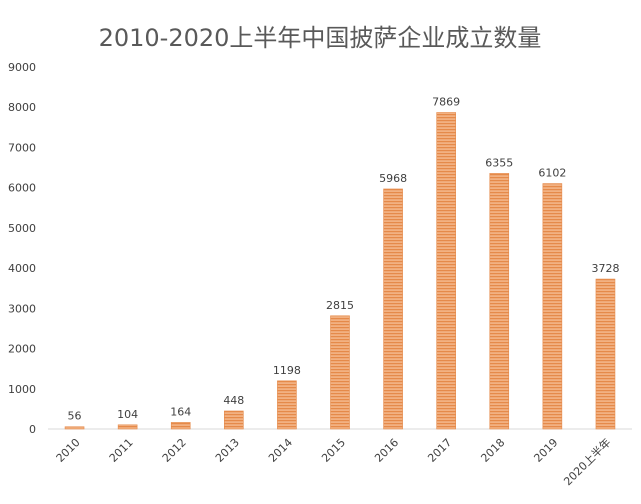  I want to click on x-tick-label: 2020上半年, so click(587, 461).